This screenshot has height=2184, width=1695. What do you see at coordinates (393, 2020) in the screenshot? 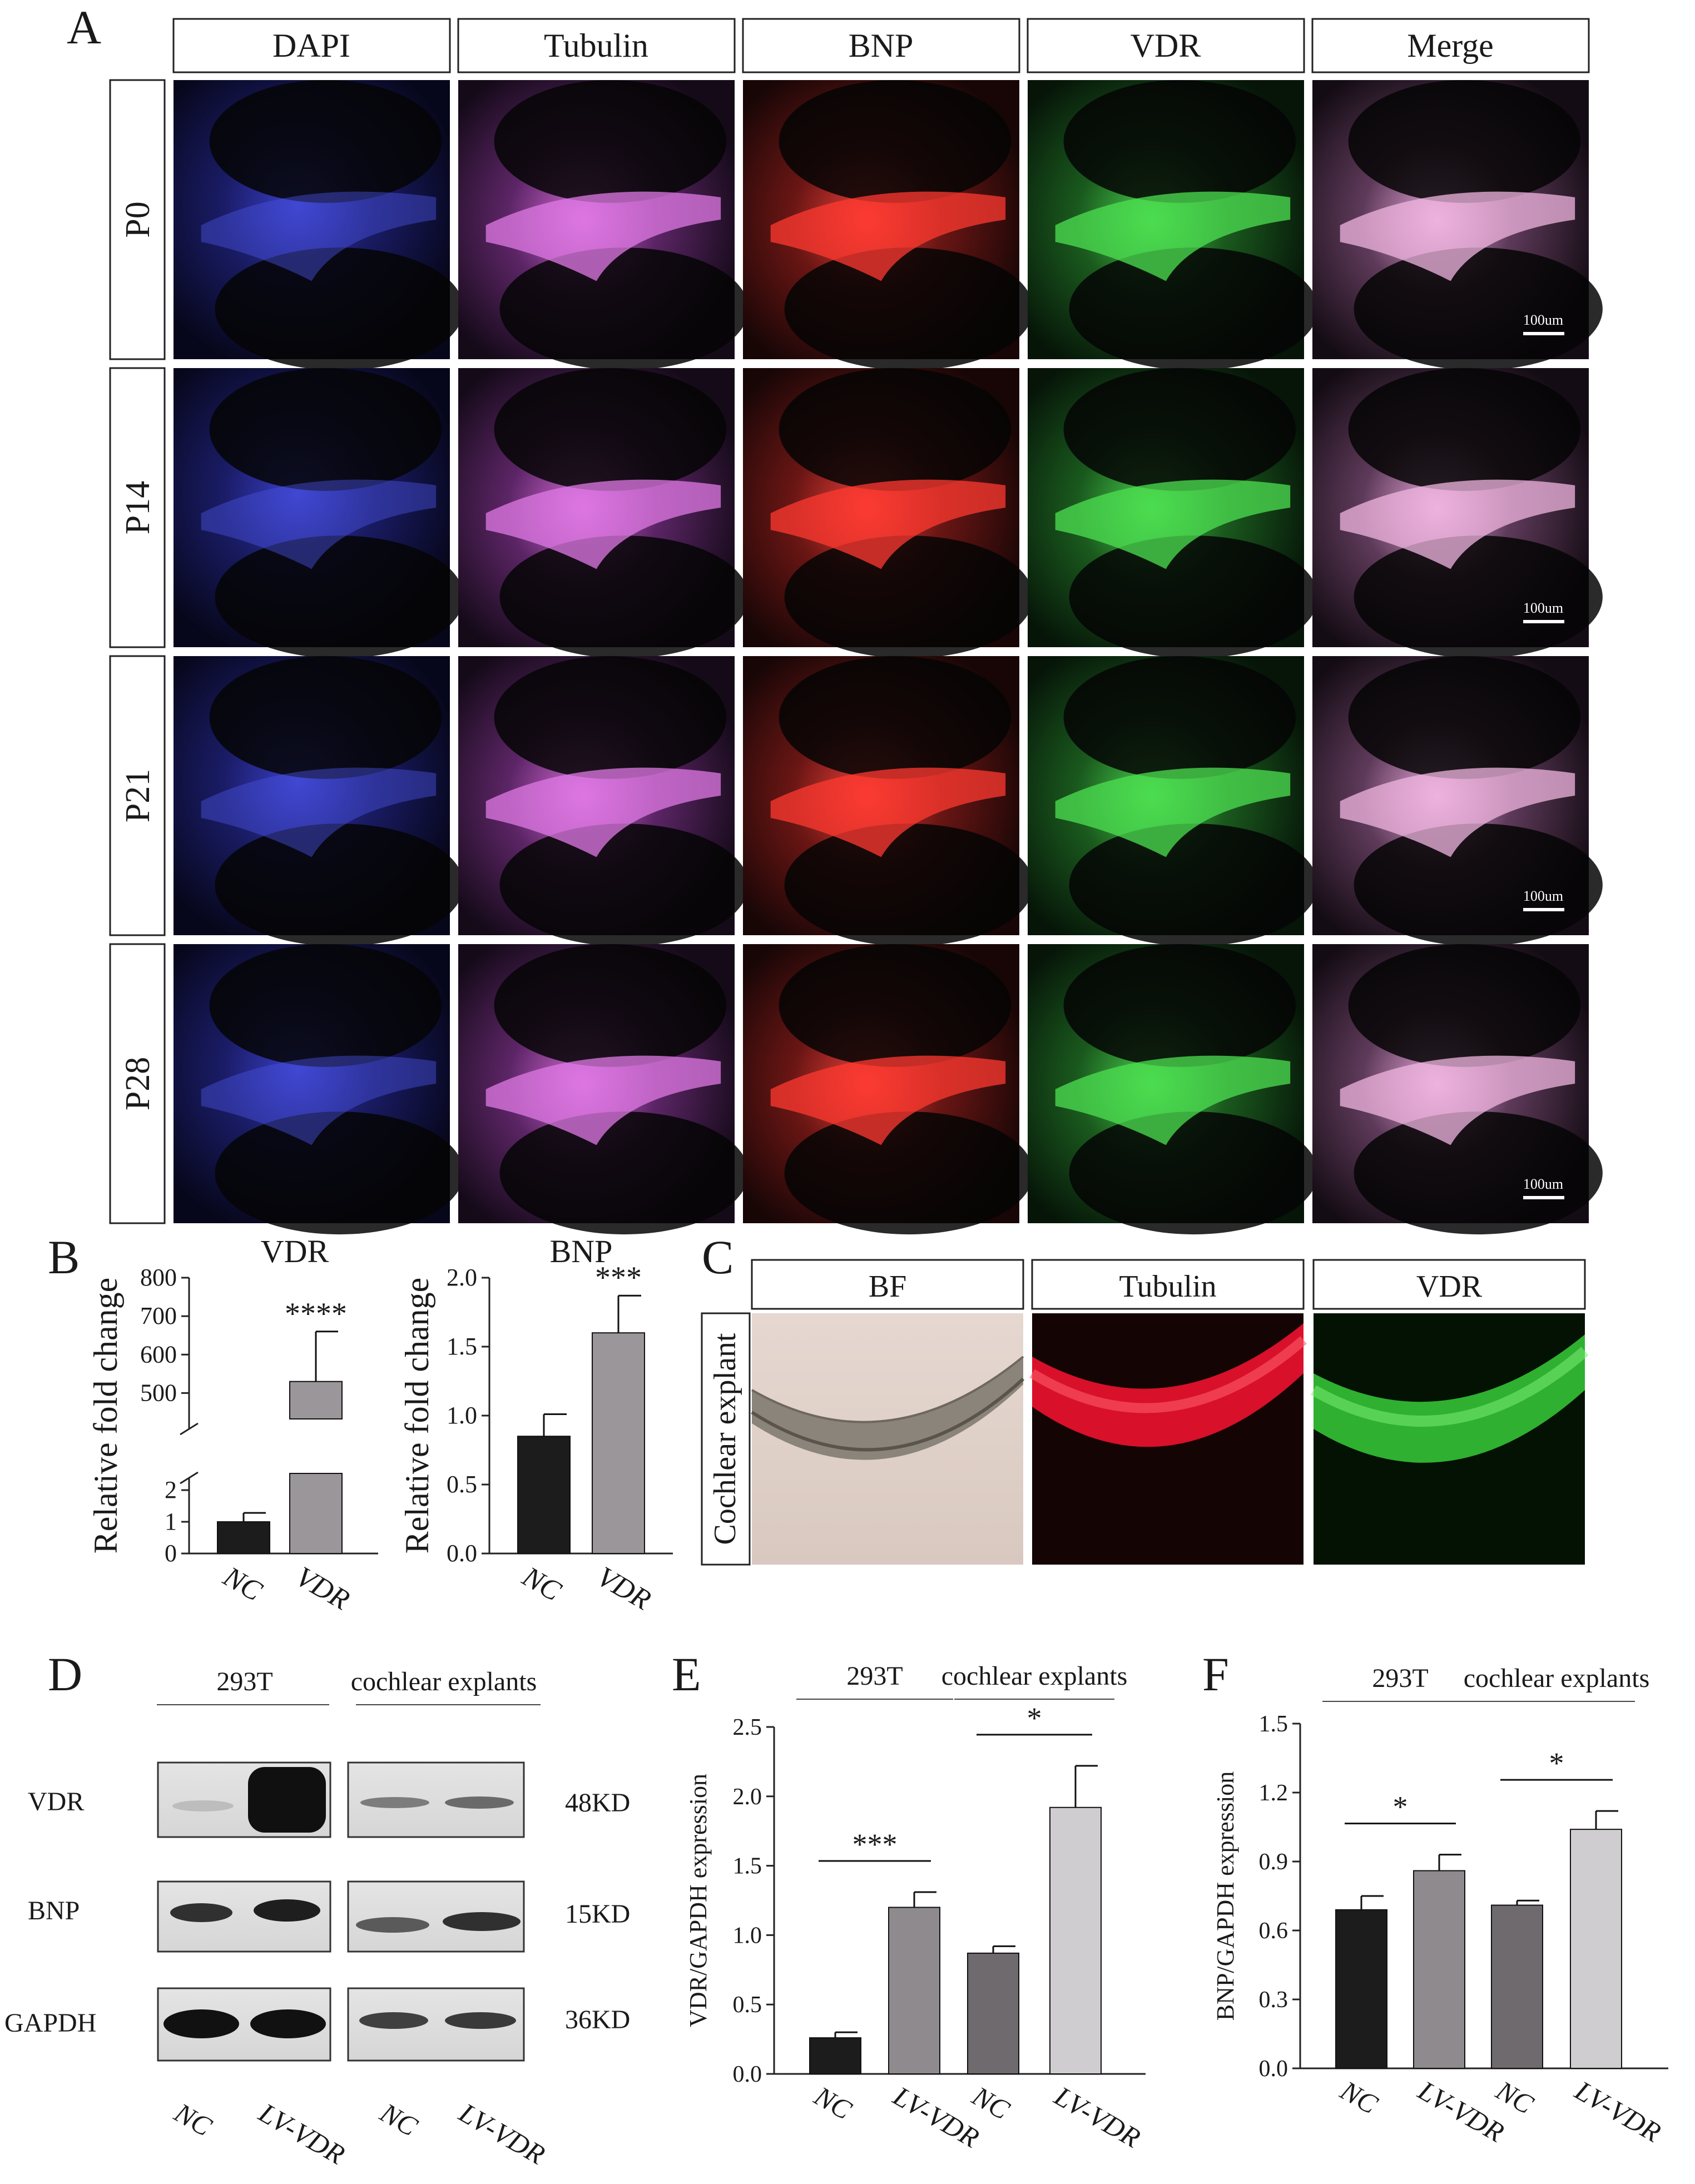
I see `band-gapdh-nc-cochlear` at bounding box center [393, 2020].